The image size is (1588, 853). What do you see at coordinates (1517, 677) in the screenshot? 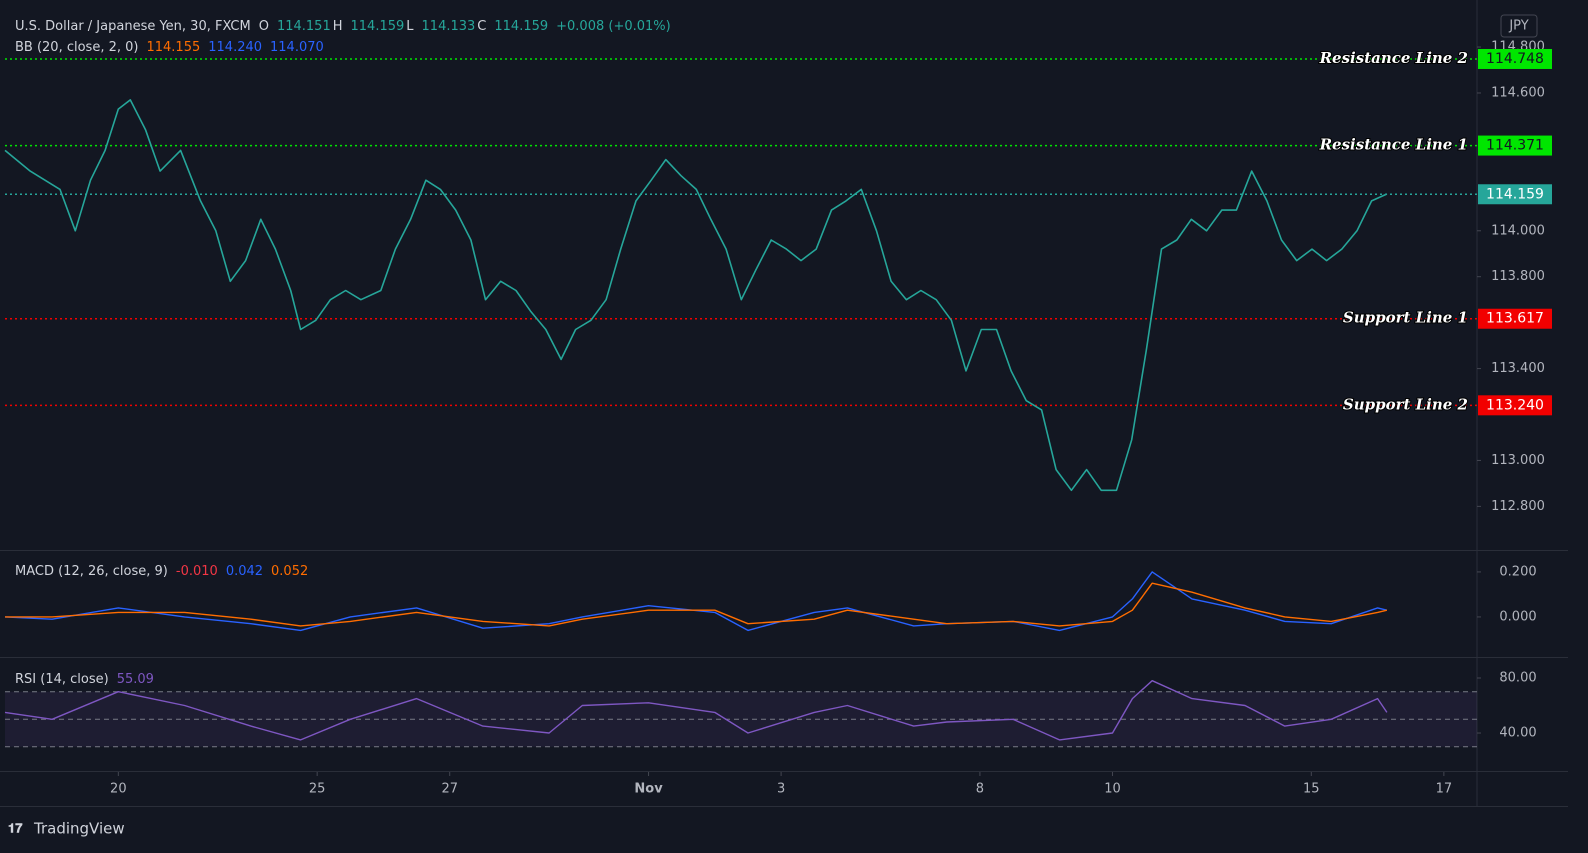
I see `y-tick-label: 80.00` at bounding box center [1517, 677].